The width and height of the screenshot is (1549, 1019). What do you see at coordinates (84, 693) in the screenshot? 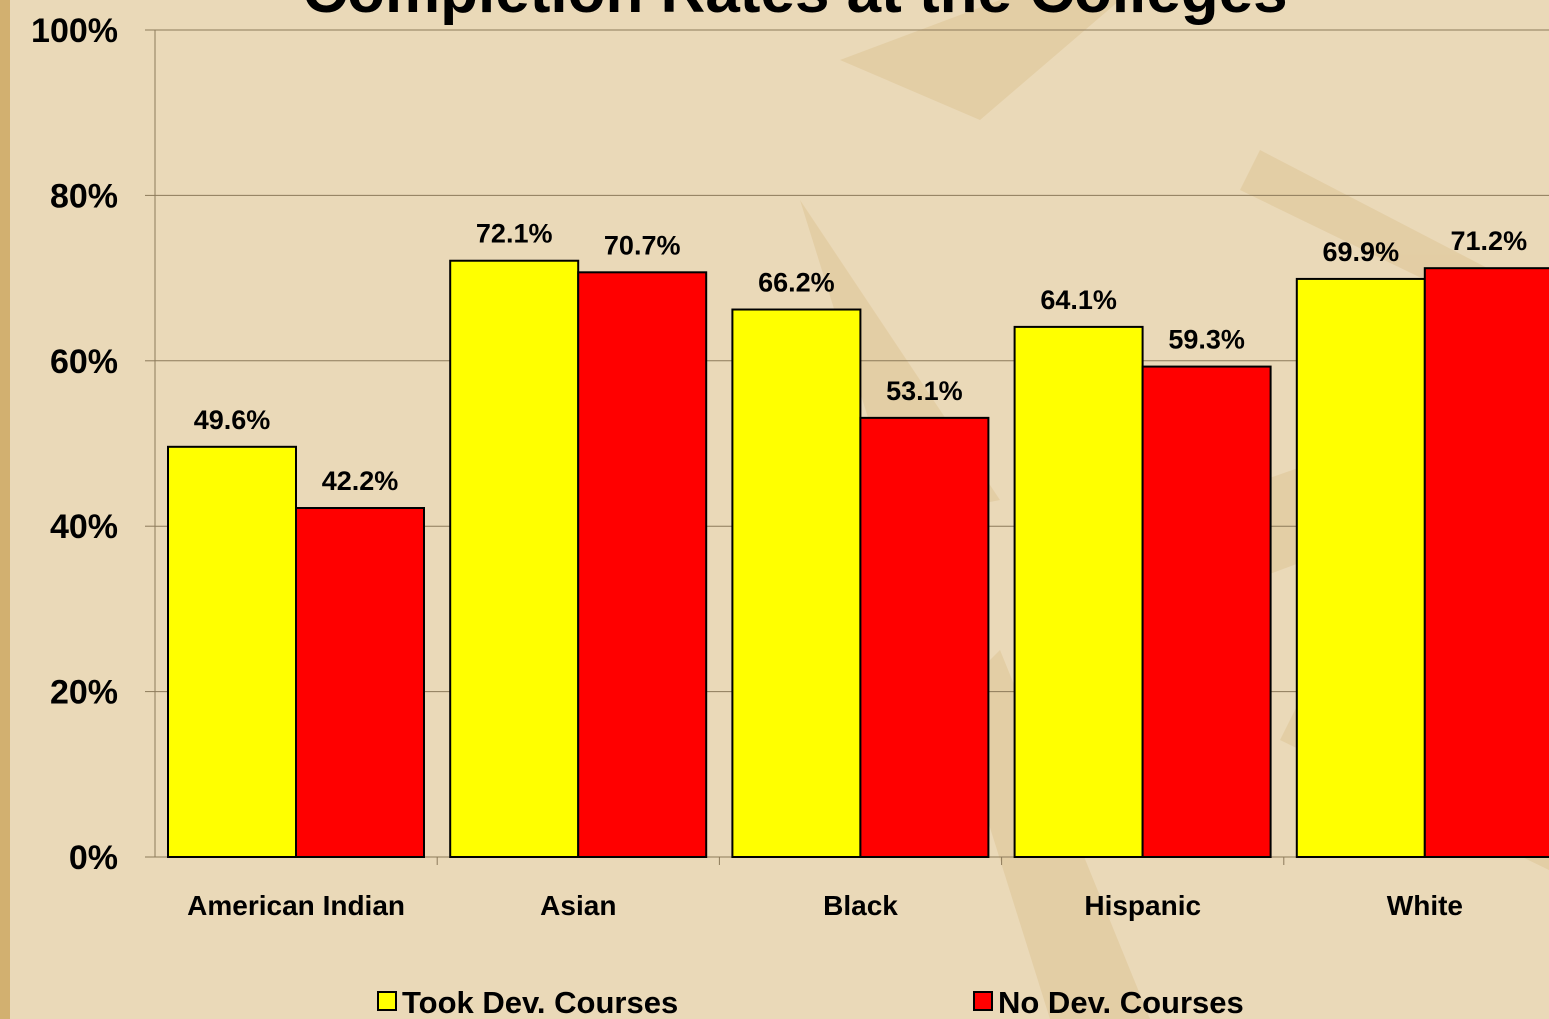
I see `y-tick-label: 20%` at bounding box center [84, 693].